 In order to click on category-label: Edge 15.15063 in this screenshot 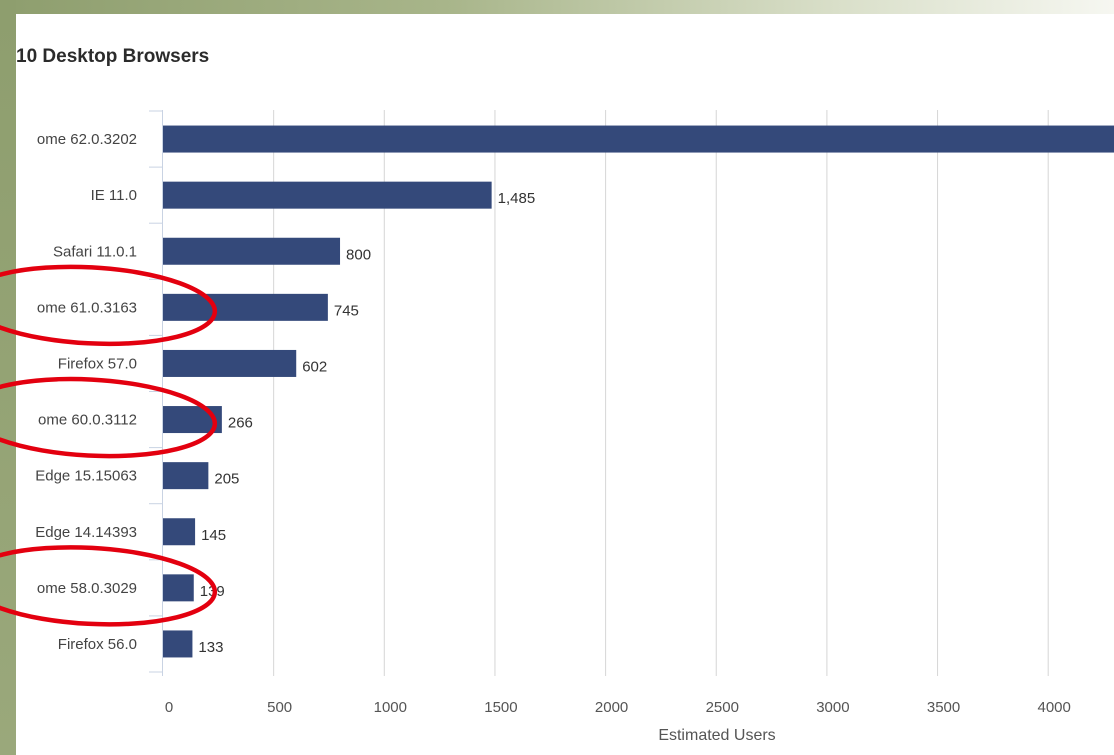, I will do `click(86, 476)`.